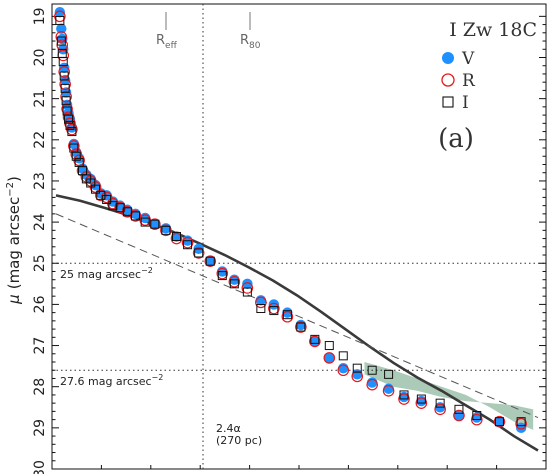 This screenshot has width=548, height=474. What do you see at coordinates (40, 346) in the screenshot?
I see `y-tick-label: 27` at bounding box center [40, 346].